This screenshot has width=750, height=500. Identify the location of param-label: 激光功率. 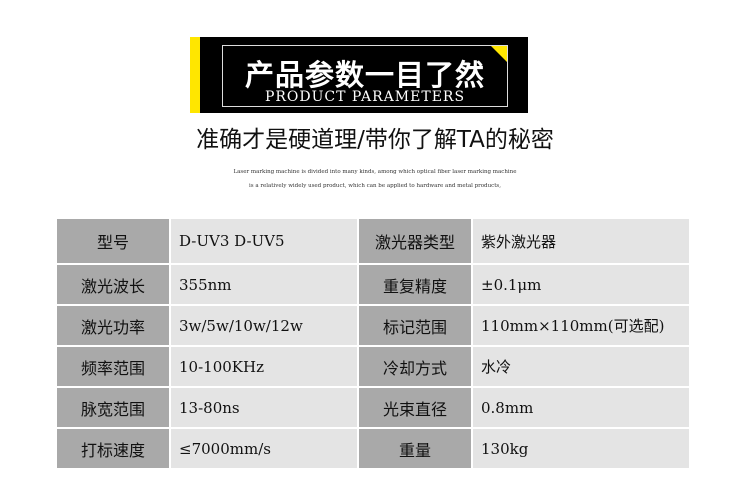
(113, 325).